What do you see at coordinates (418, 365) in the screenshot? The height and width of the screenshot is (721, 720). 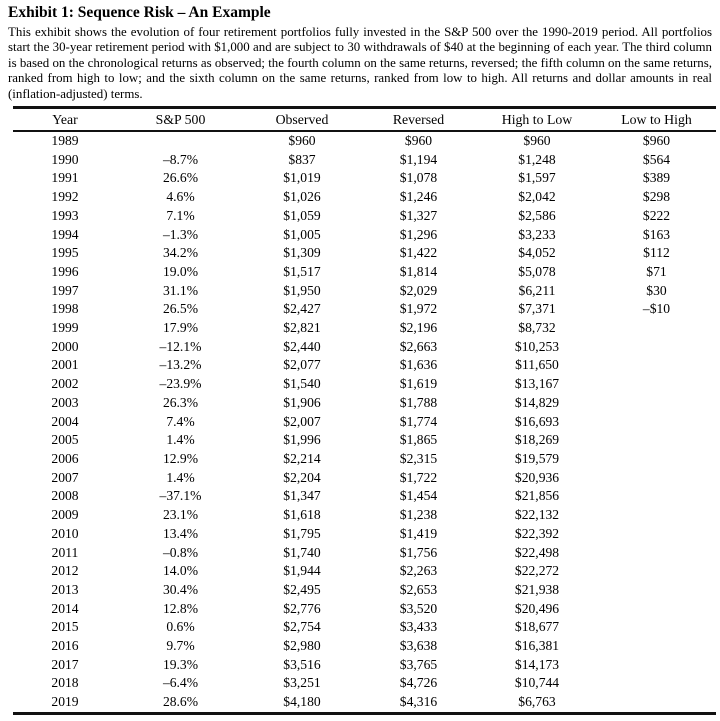 I see `table-cell: $1,636` at bounding box center [418, 365].